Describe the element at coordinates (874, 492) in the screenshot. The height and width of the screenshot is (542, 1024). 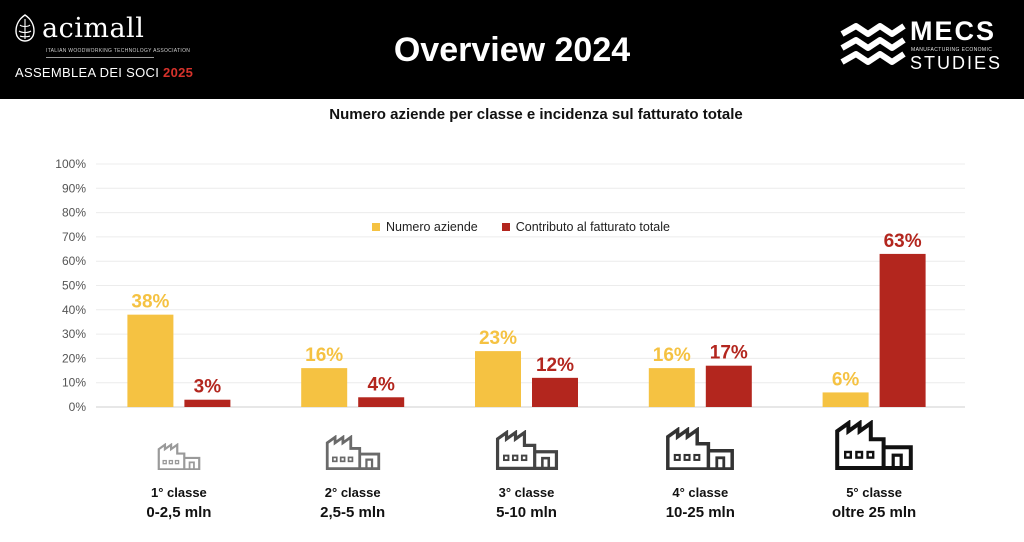
I see `class-name: 5° classe` at that location.